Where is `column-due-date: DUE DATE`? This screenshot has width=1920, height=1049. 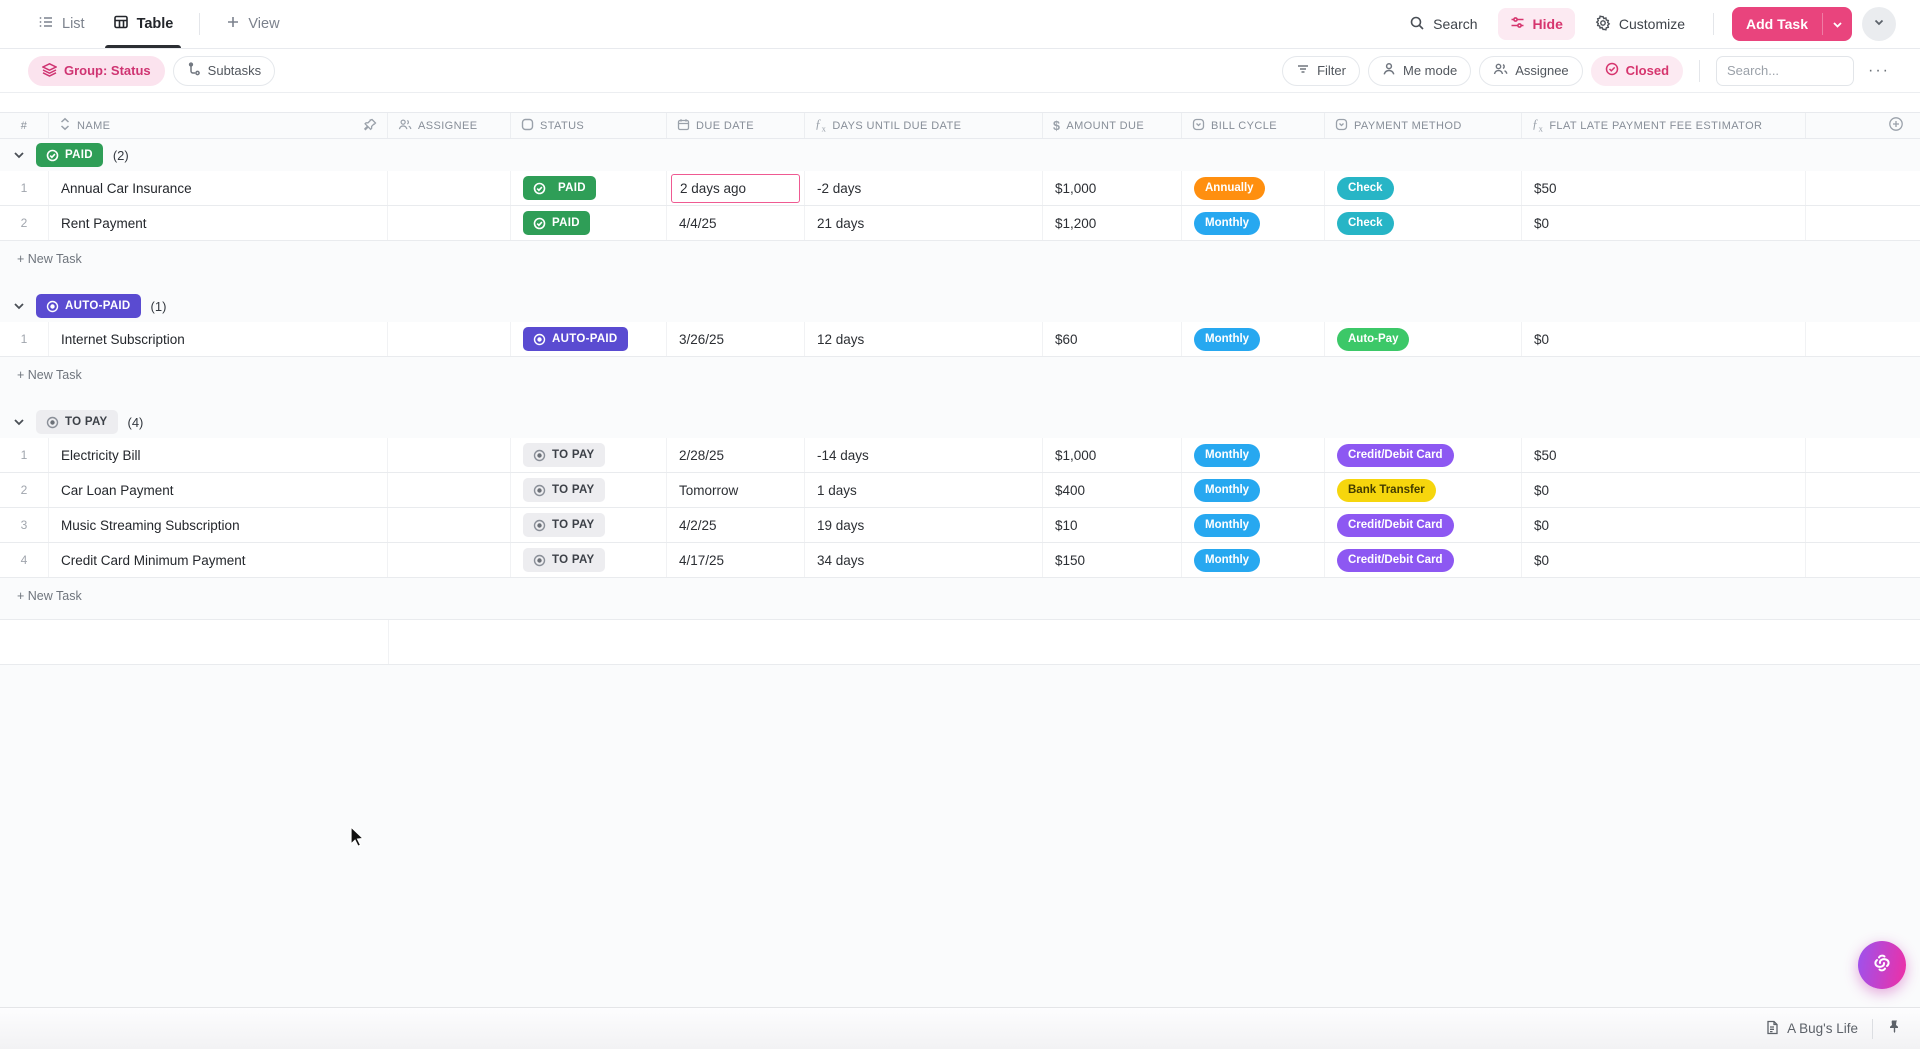
column-due-date: DUE DATE is located at coordinates (736, 125).